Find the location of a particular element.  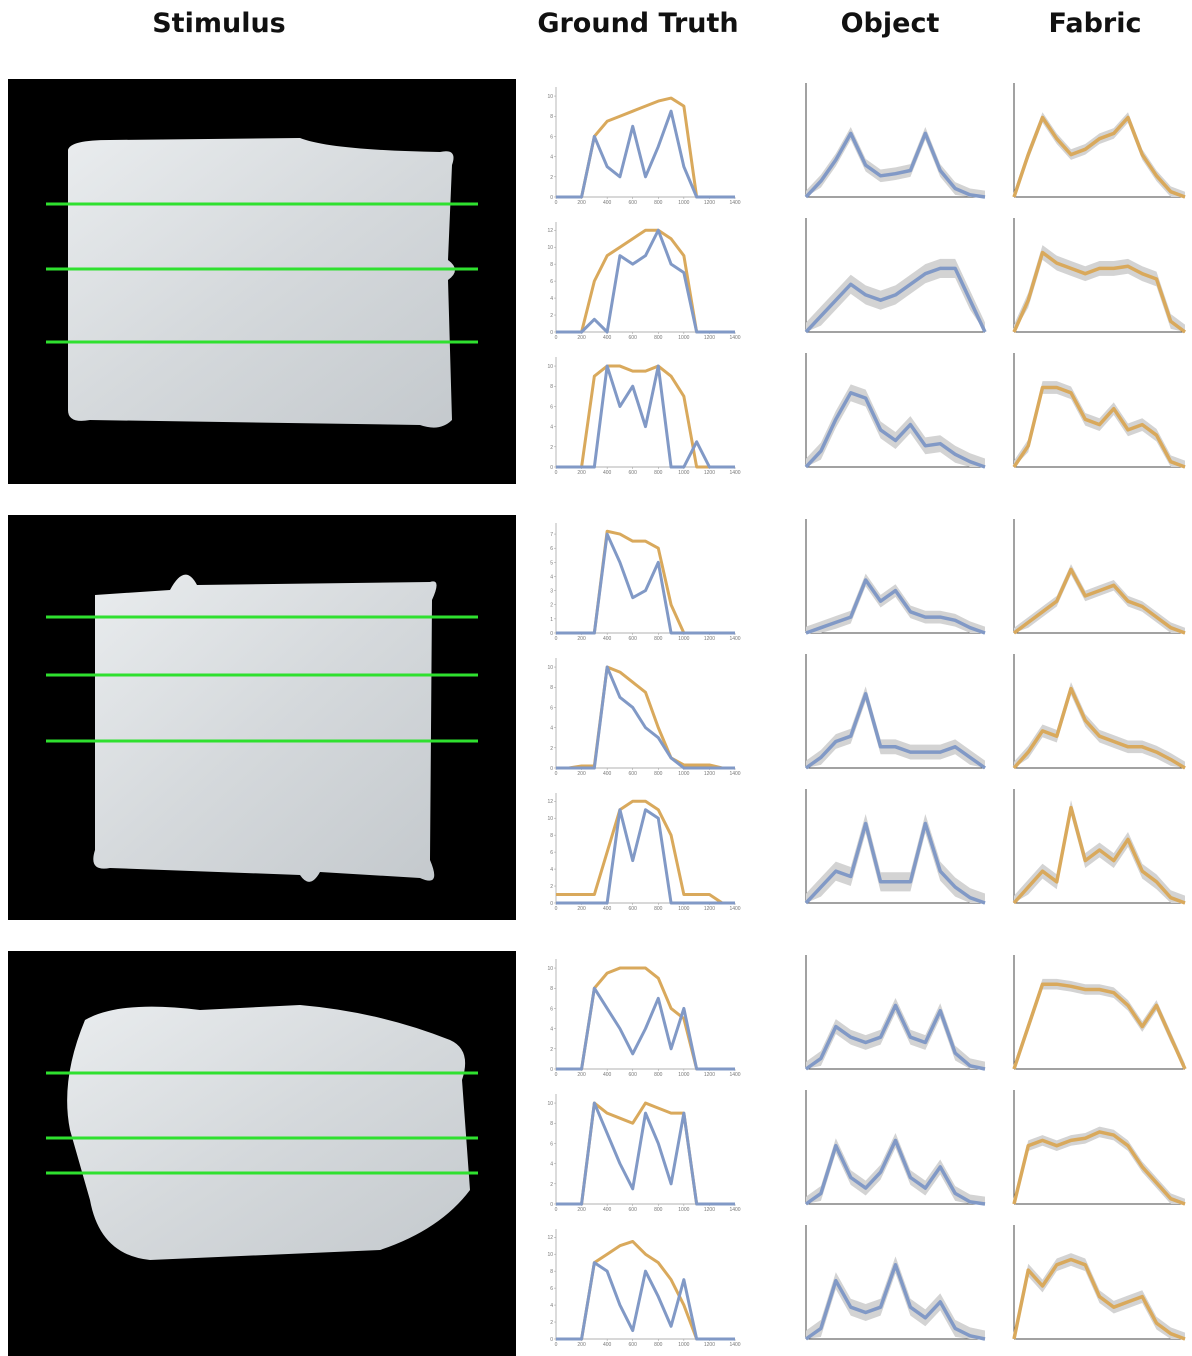

y-tick-label: 12 is located at coordinates (550, 1238).